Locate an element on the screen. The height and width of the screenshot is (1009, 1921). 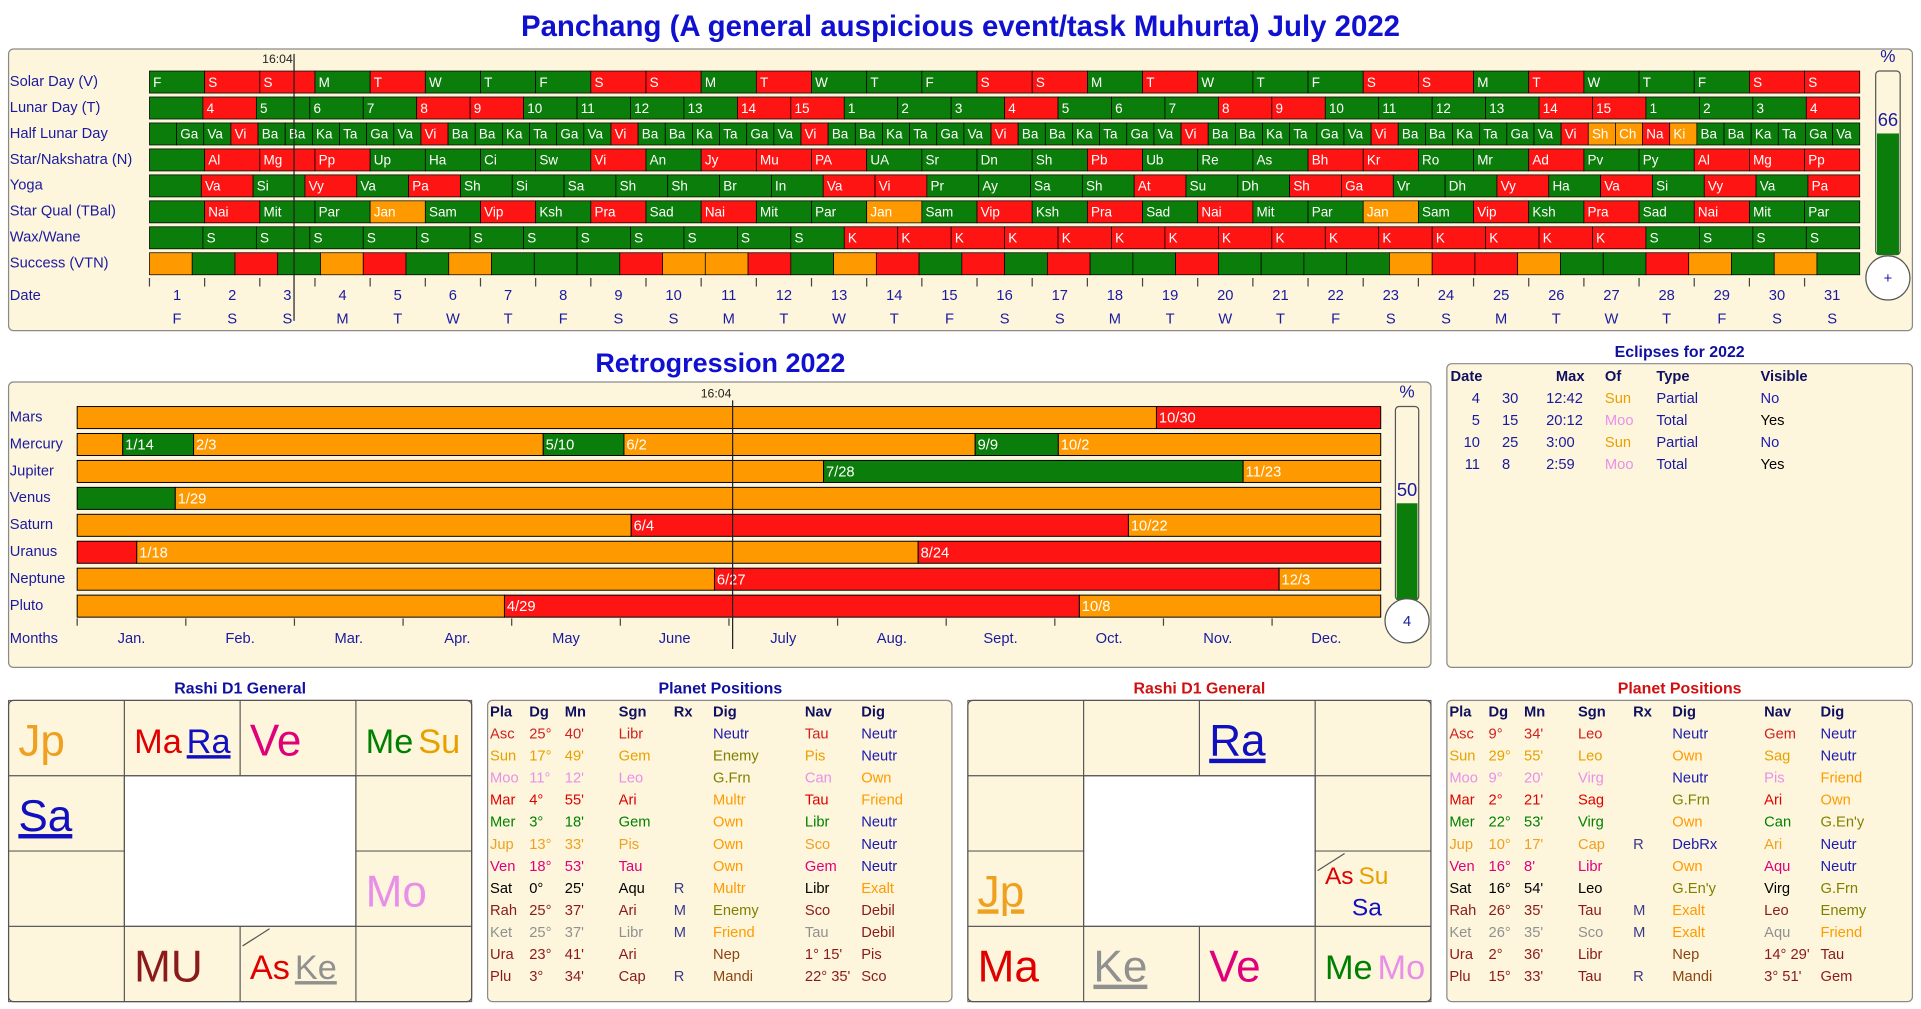
dial-label: 4 is located at coordinates (1407, 622).